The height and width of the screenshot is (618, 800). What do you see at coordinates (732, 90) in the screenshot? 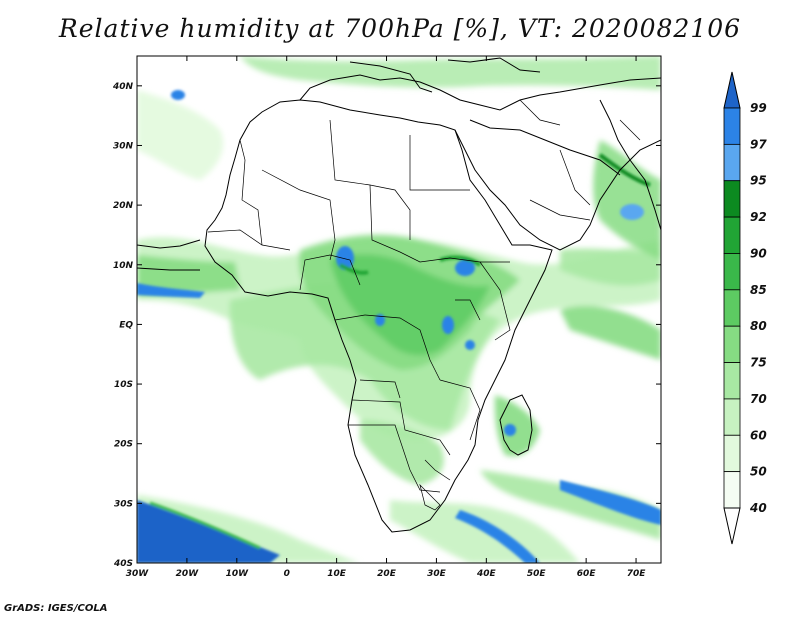
I see `colorbar-top-arrow` at bounding box center [732, 90].